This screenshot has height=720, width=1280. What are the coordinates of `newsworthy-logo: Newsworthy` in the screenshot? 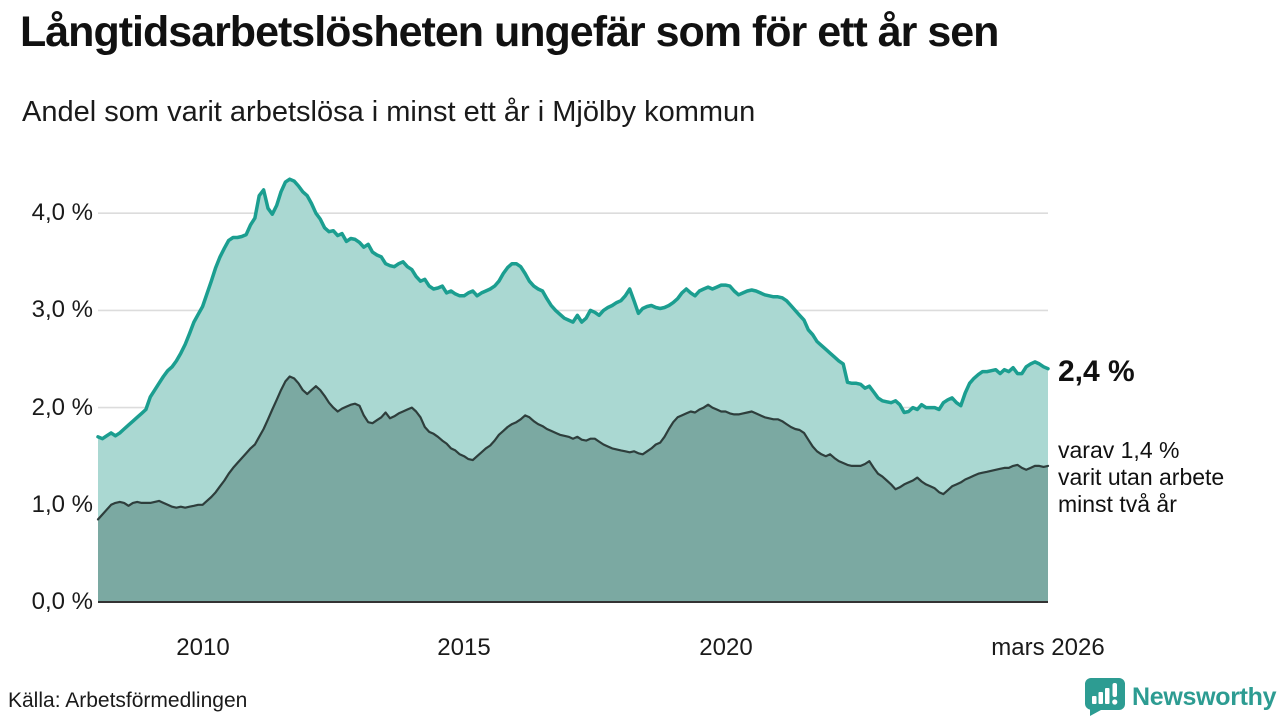 It's located at (1181, 697).